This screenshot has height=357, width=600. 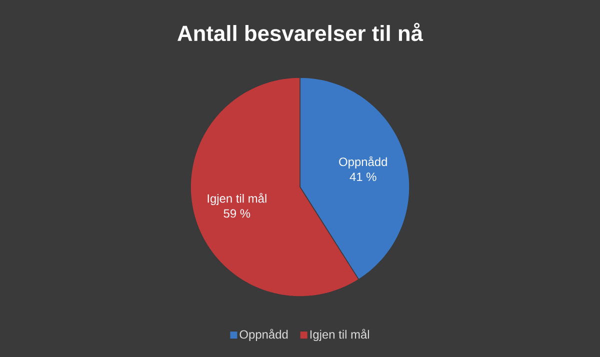 I want to click on data-label: 41 %, so click(x=363, y=176).